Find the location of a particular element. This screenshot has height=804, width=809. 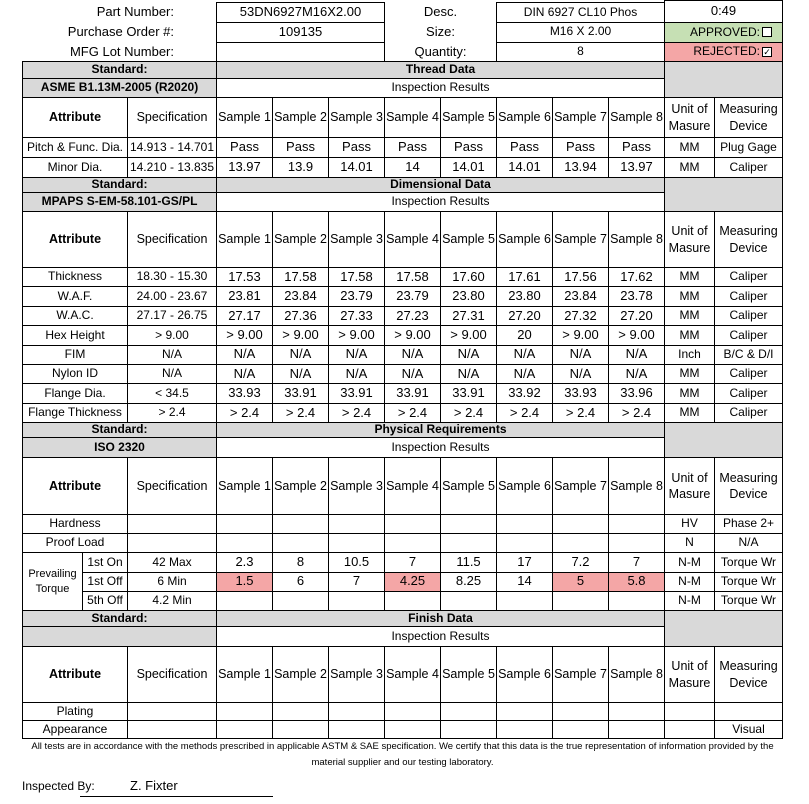

checkbox: ✓ is located at coordinates (767, 52).